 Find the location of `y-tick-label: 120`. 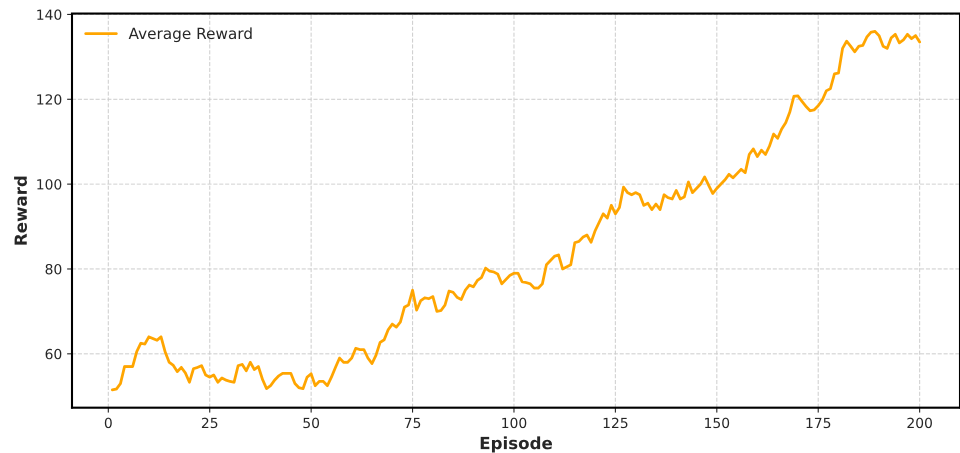

y-tick-label: 120 is located at coordinates (49, 99).